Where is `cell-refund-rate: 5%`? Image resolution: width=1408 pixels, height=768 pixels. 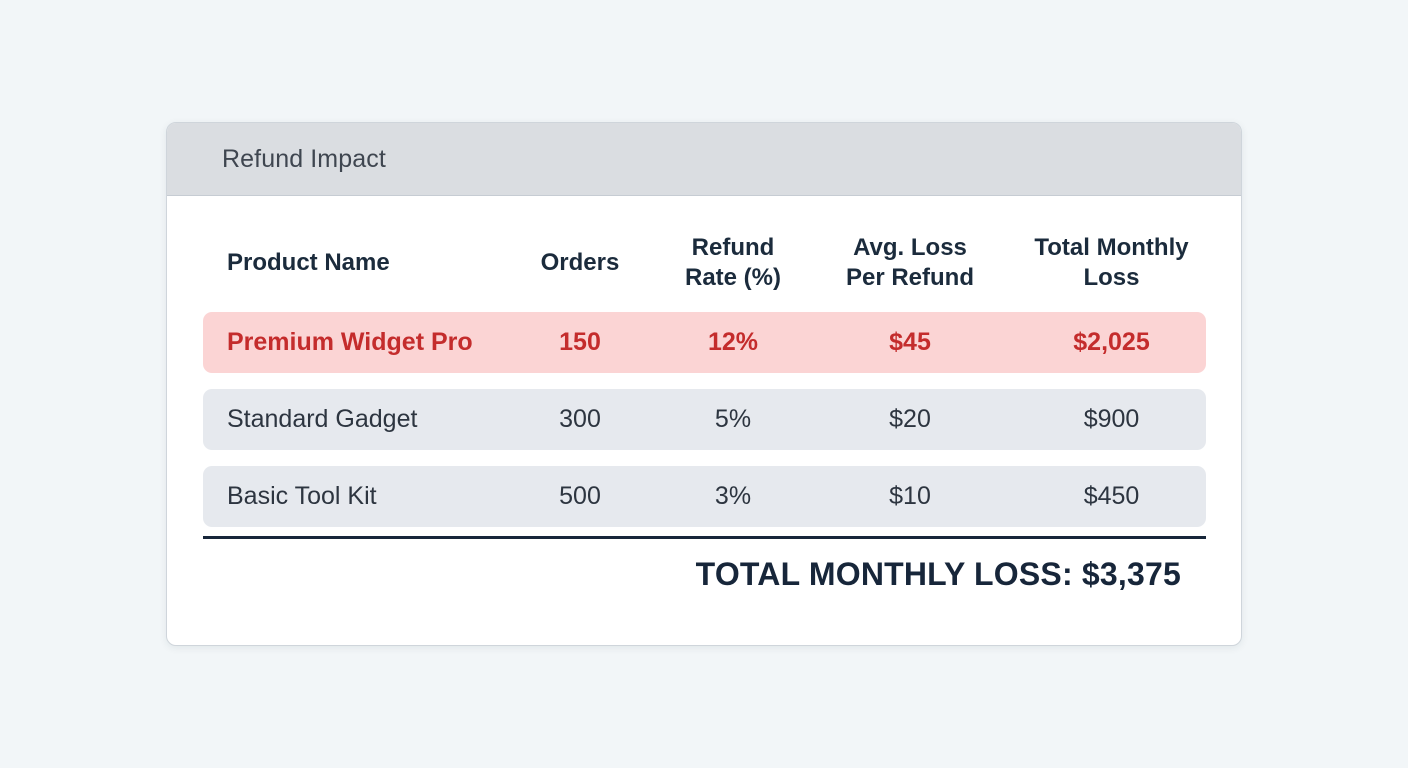
cell-refund-rate: 5% is located at coordinates (733, 419).